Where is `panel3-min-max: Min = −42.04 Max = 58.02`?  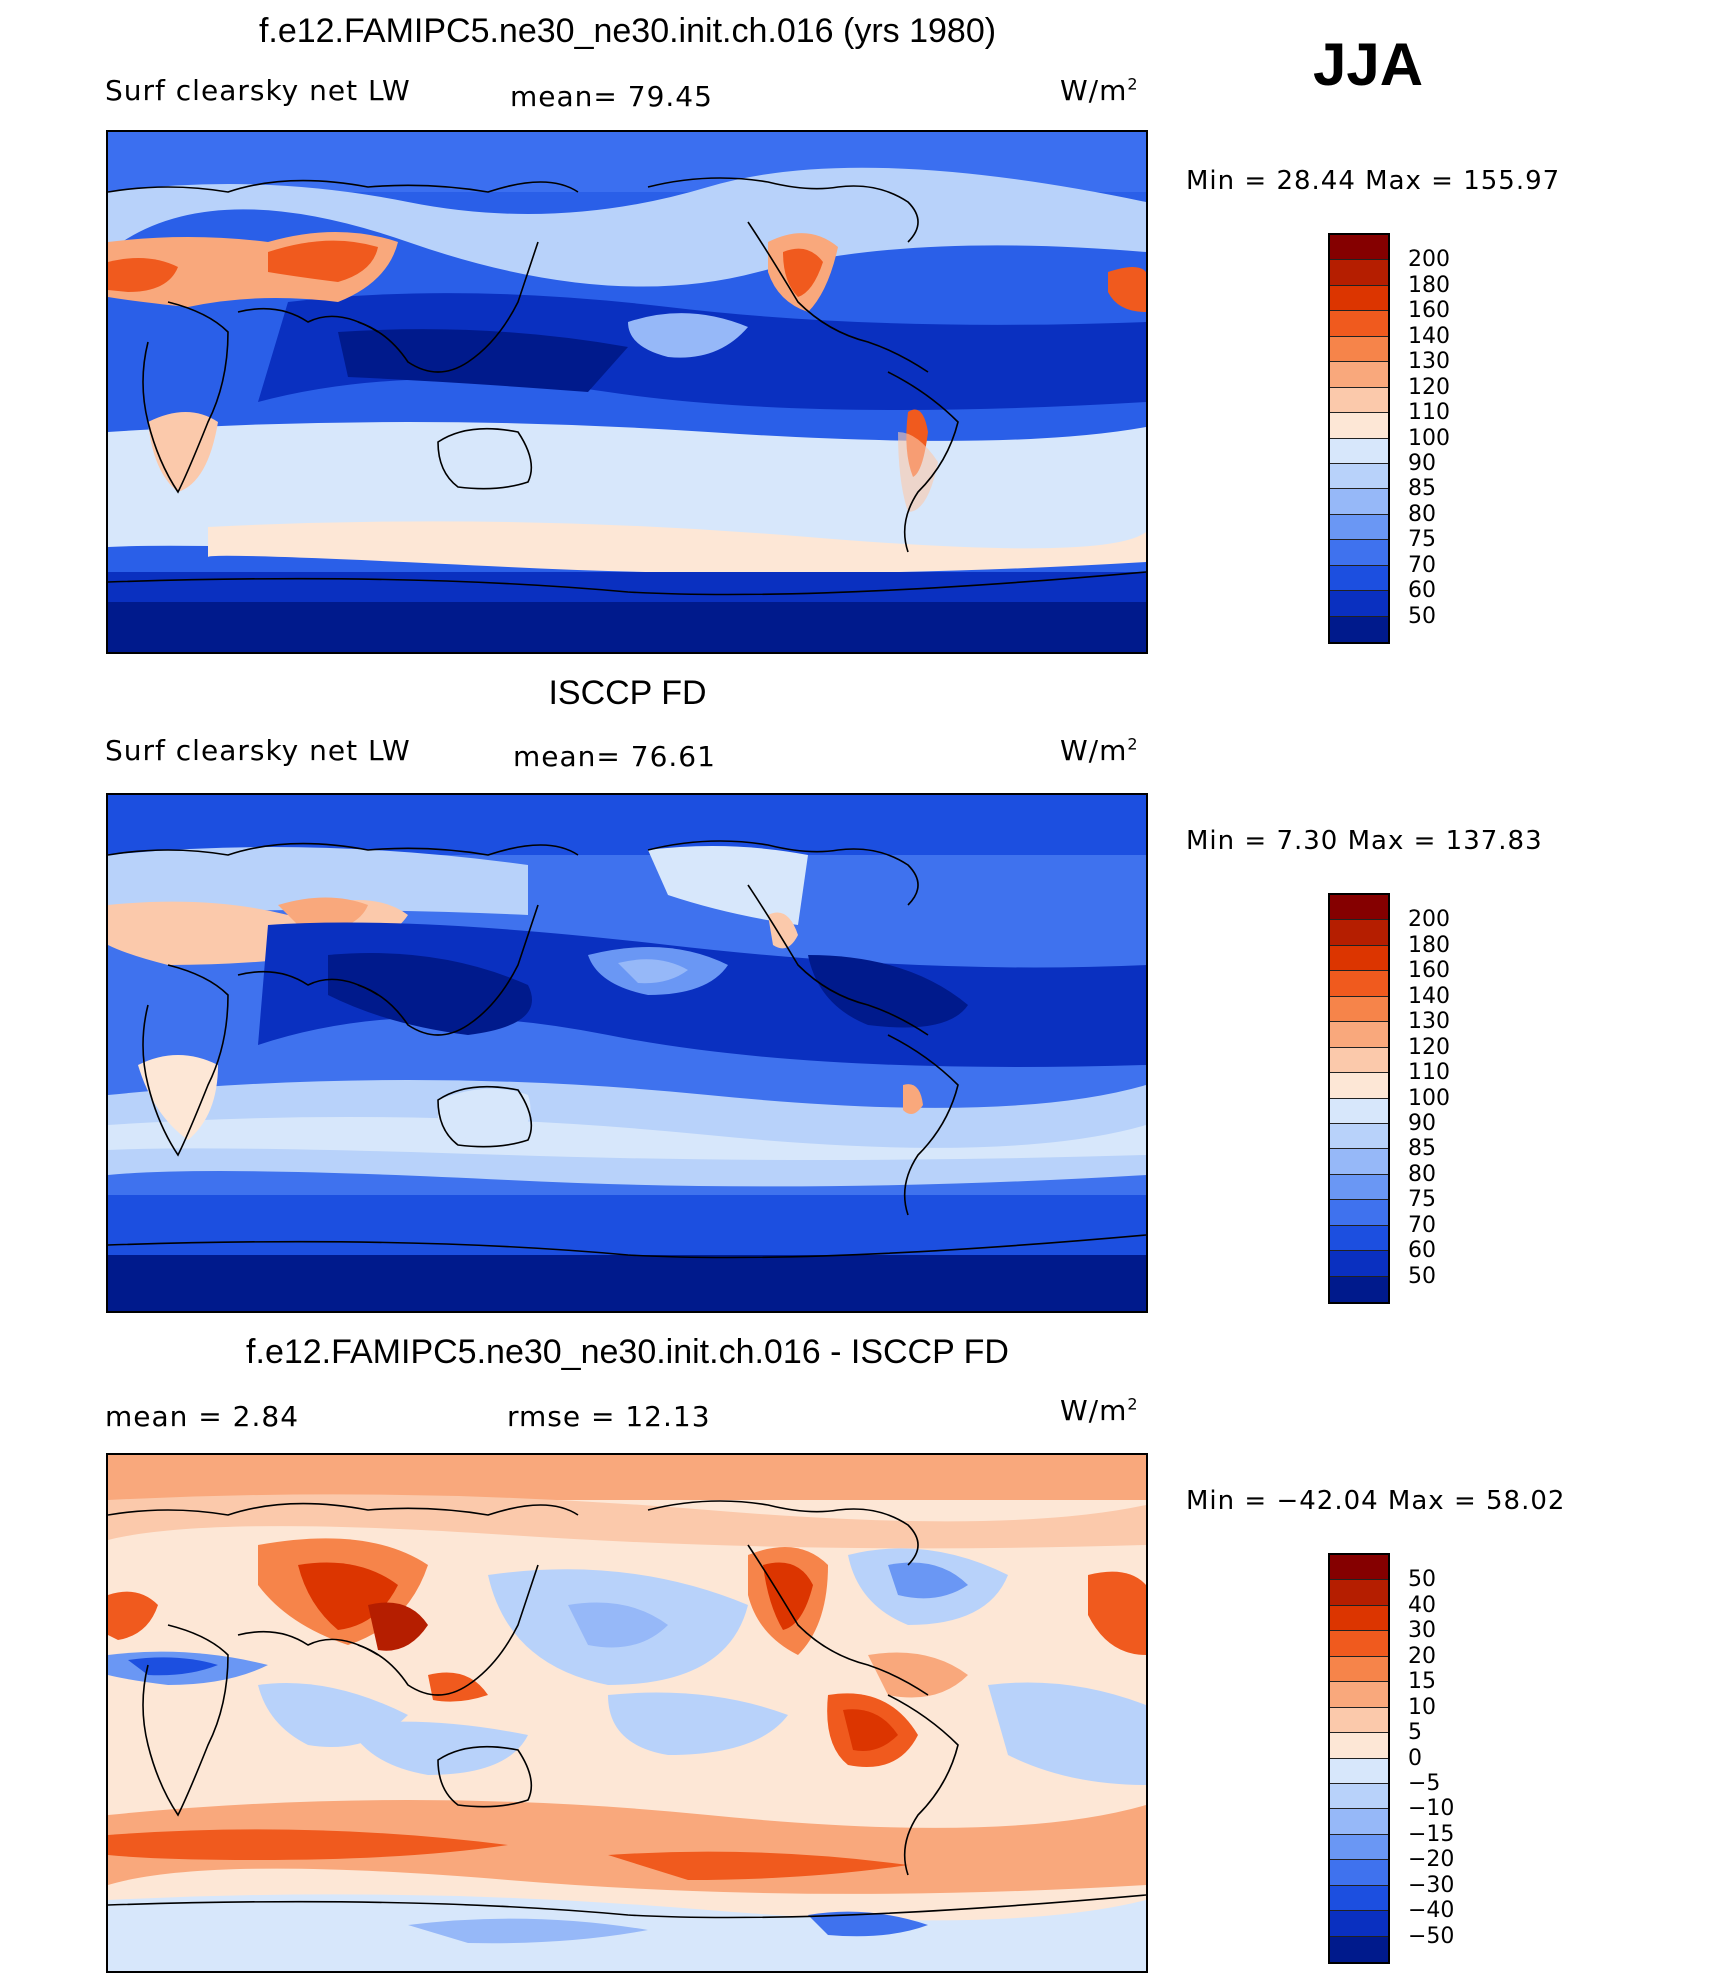
panel3-min-max: Min = −42.04 Max = 58.02 is located at coordinates (1376, 1501).